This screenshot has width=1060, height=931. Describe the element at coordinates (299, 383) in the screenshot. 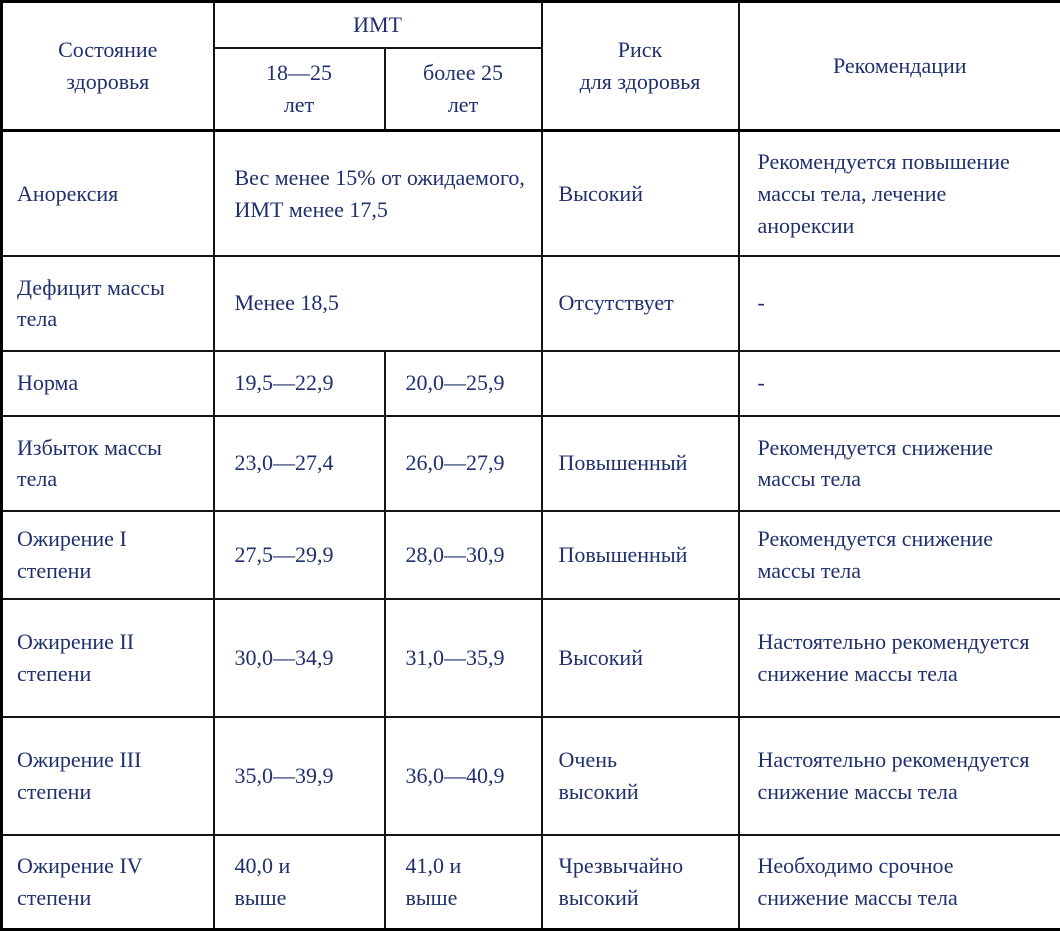

I see `cell-bmi-18-25: 19,5—22,9` at that location.